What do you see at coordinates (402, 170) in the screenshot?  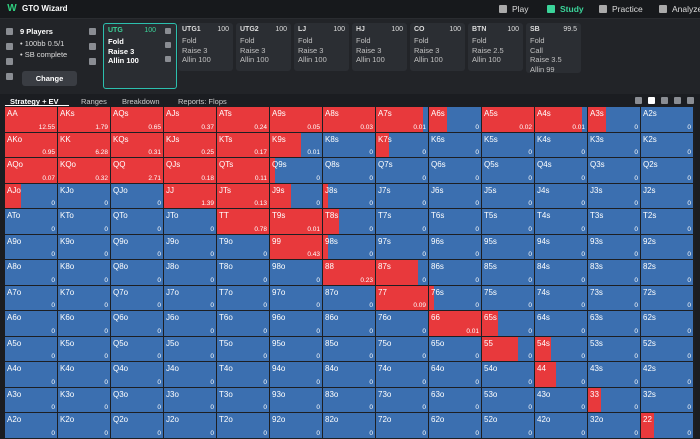 I see `hand-cell: Q7s 0` at bounding box center [402, 170].